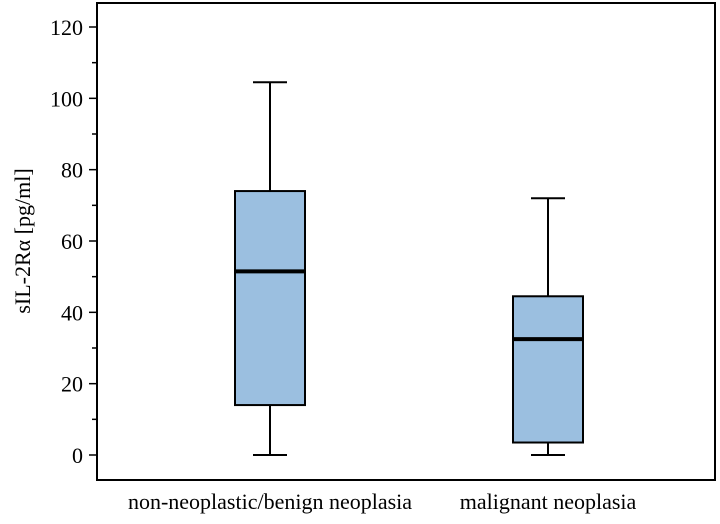 Image resolution: width=720 pixels, height=524 pixels. Describe the element at coordinates (72, 170) in the screenshot. I see `y-tick-label: 80` at that location.